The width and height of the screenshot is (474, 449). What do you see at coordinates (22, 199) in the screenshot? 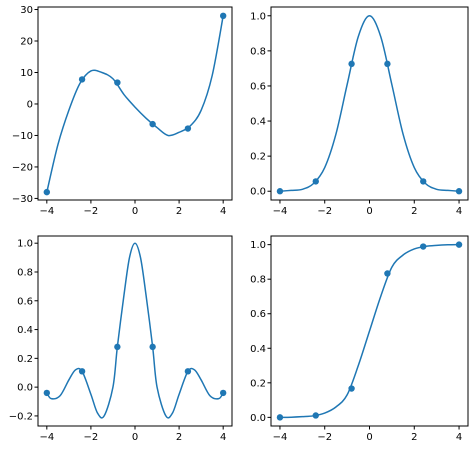
I see `y-tick-label: −30` at bounding box center [22, 199].